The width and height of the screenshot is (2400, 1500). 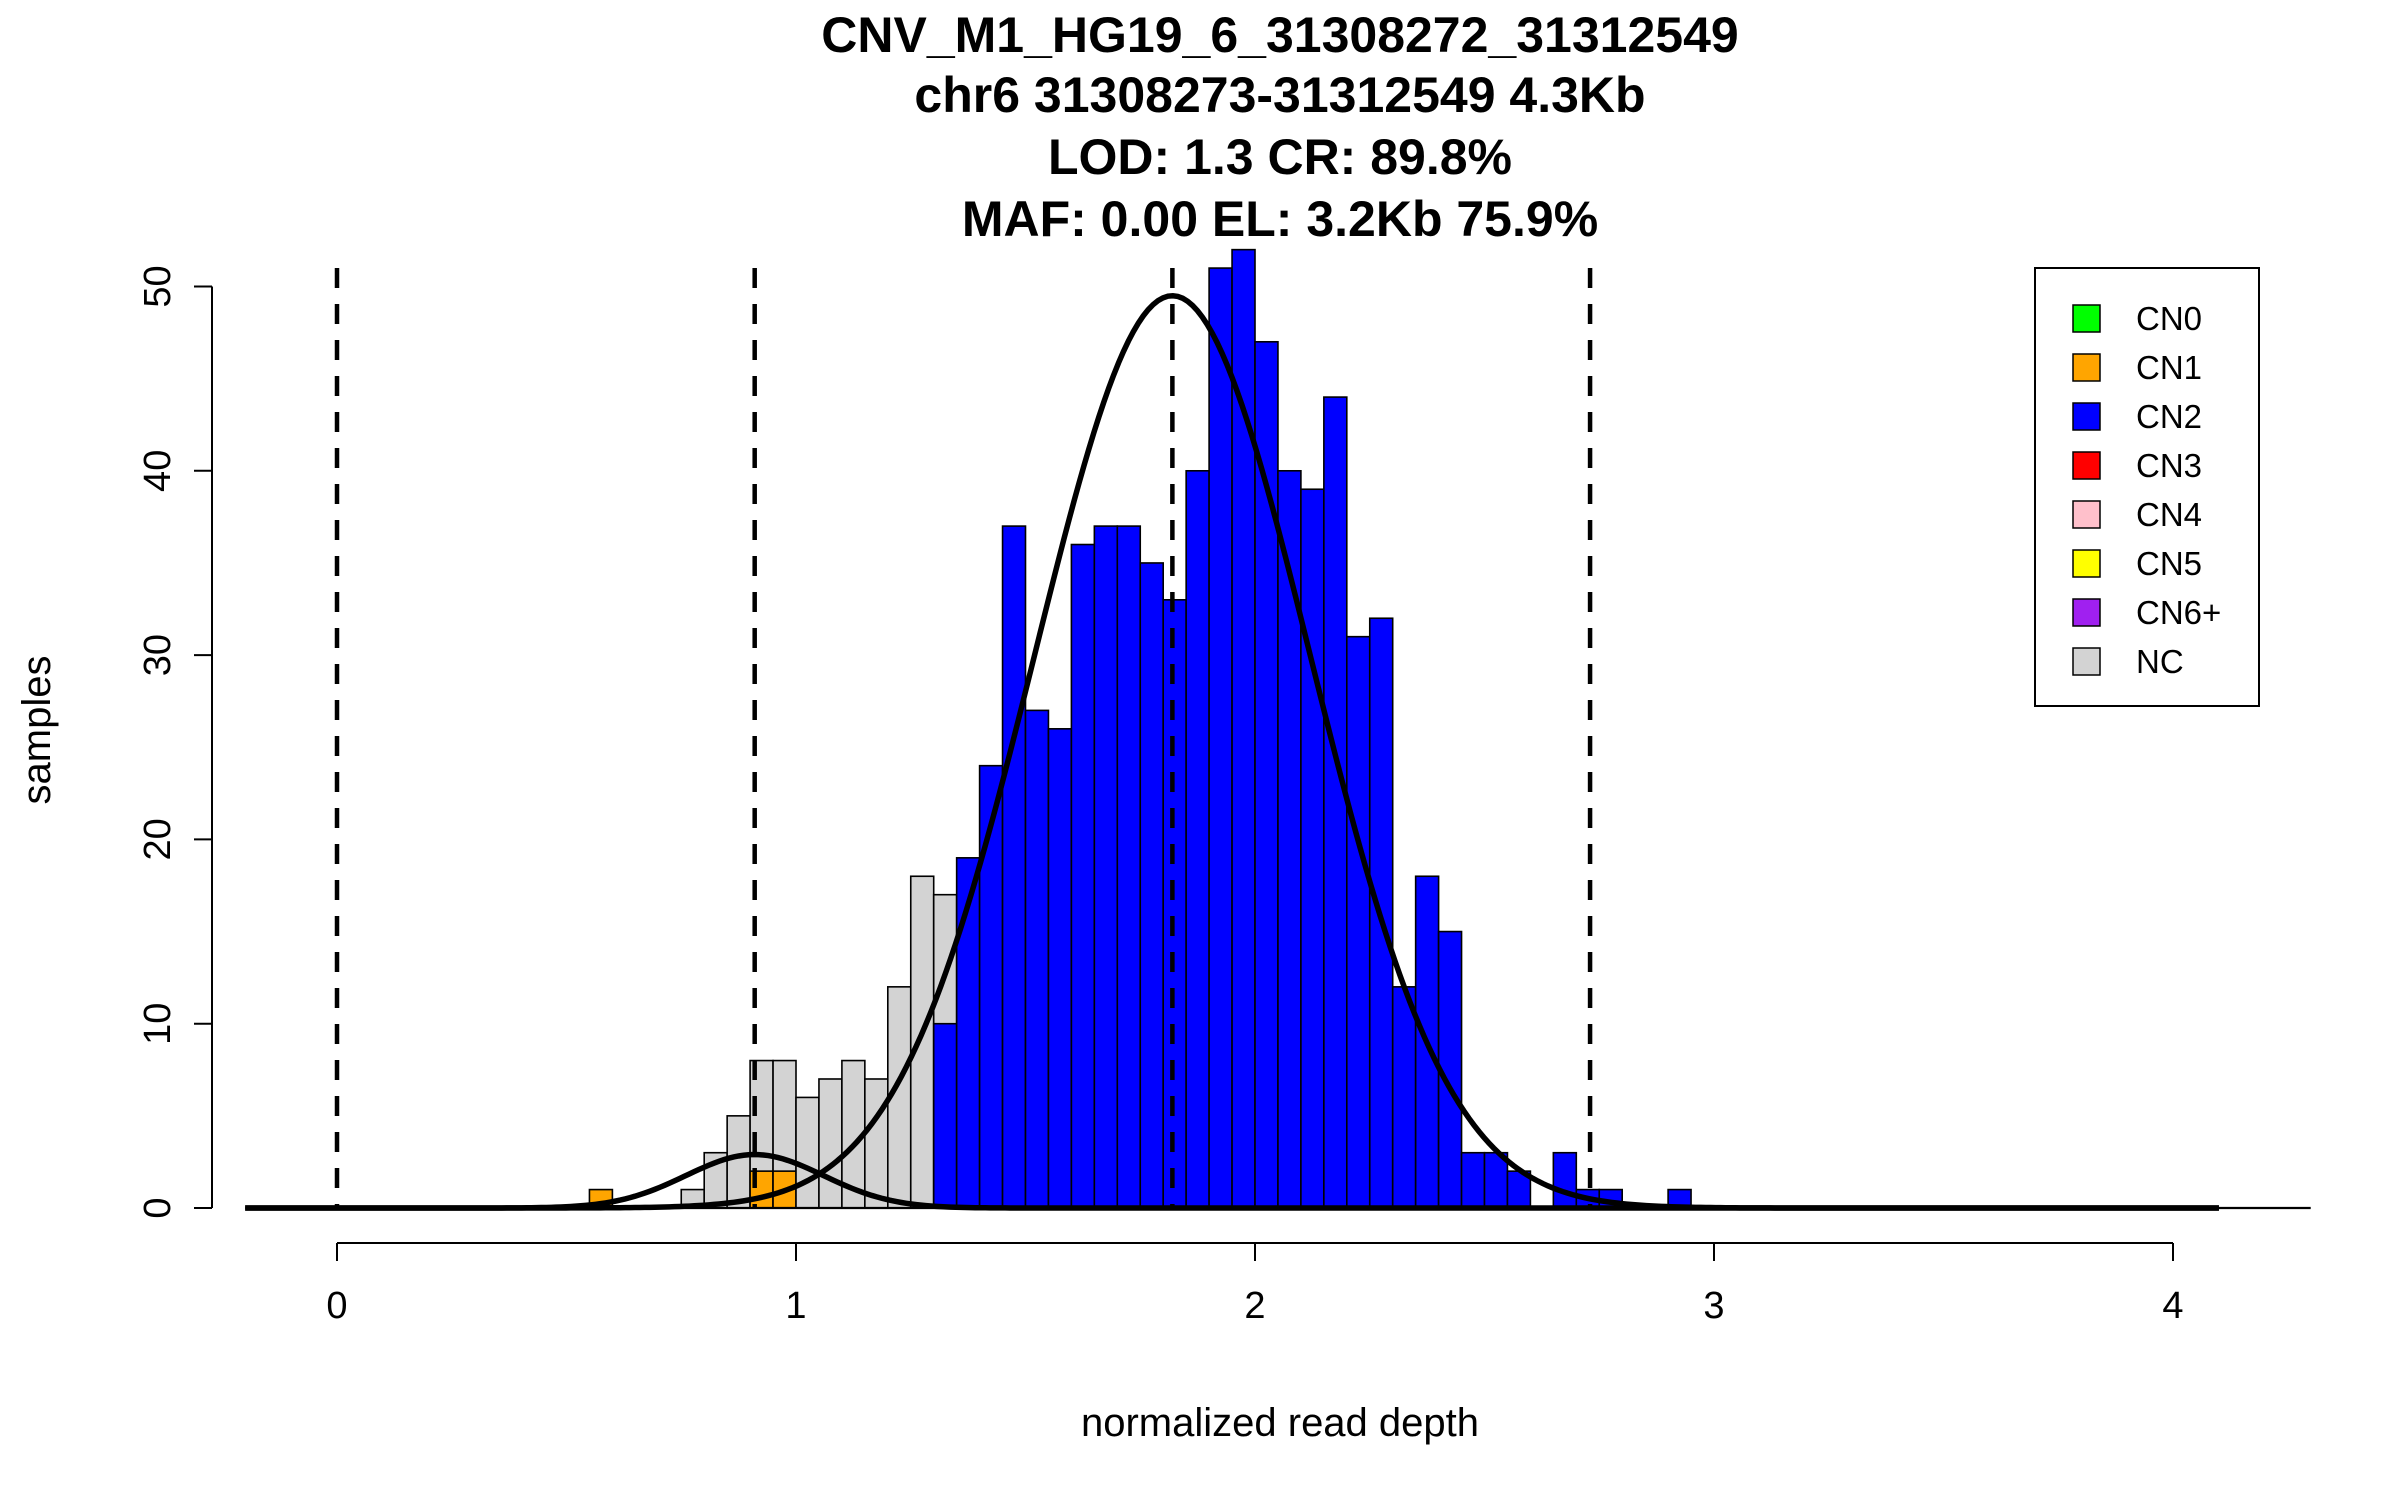 I want to click on y-tick-label-4: 40, so click(x=158, y=471).